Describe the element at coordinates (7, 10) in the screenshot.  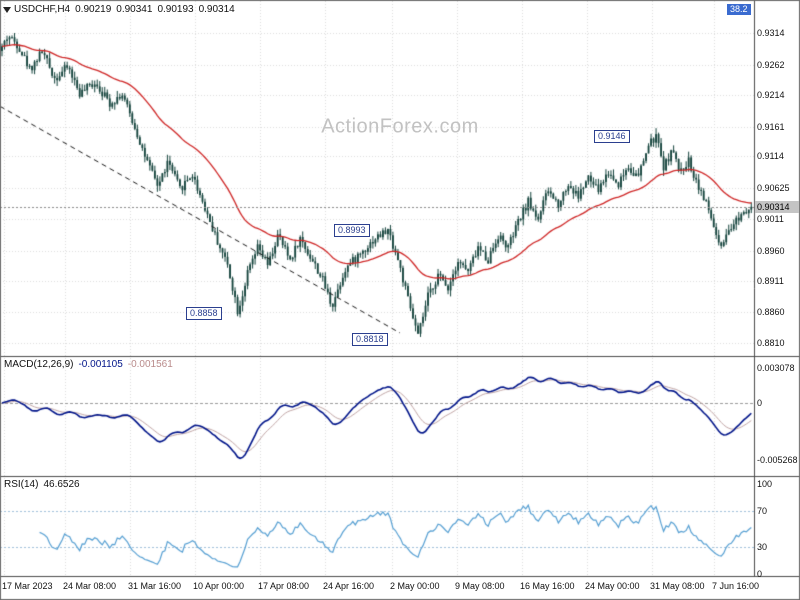
I see `chart-shift-icon` at that location.